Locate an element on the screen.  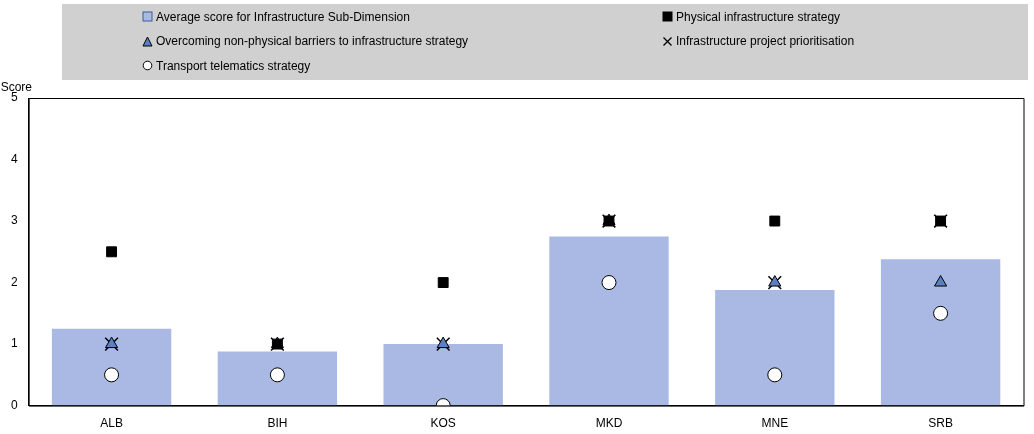
legend-label: Overcoming non-physical barriers to infrastructure strategy is located at coordinates (312, 41).